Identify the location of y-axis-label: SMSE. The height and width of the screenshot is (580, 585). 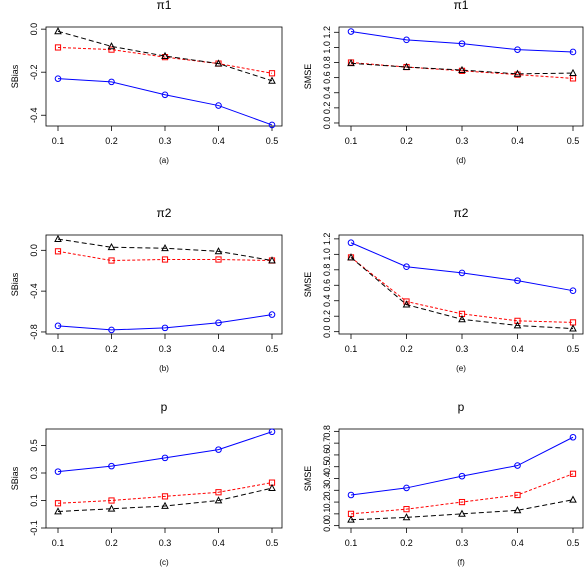
(308, 479).